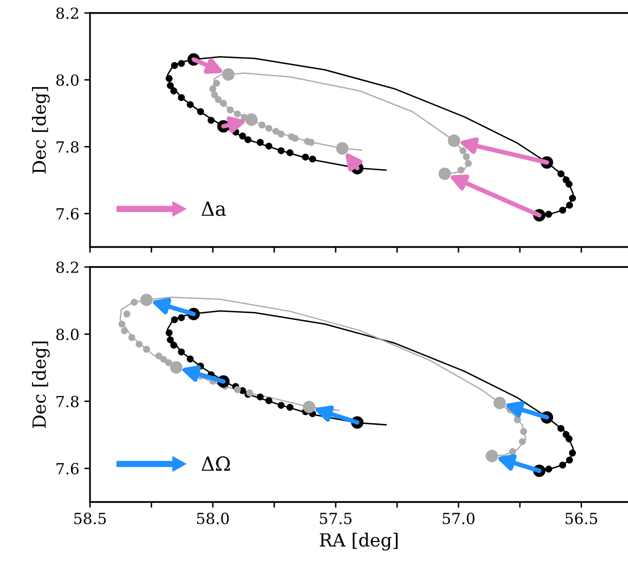 The width and height of the screenshot is (628, 573). What do you see at coordinates (359, 541) in the screenshot?
I see `x-axis-title: RA [deg]` at bounding box center [359, 541].